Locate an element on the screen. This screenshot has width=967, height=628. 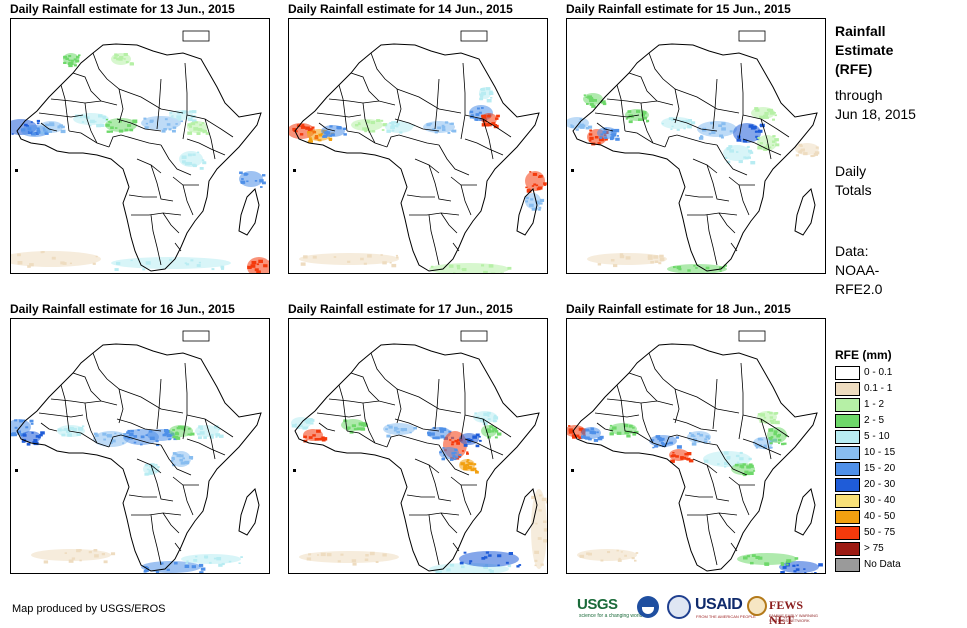
noaa-logo-icon is located at coordinates (648, 607).